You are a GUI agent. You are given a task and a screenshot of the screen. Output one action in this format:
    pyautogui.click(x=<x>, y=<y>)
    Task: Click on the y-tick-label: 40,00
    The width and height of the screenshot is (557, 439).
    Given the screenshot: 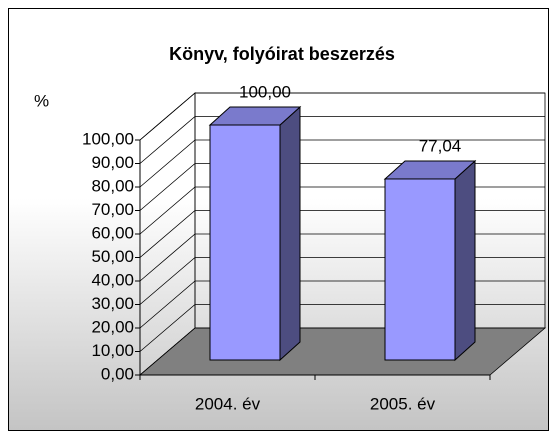 What is the action you would take?
    pyautogui.click(x=112, y=279)
    